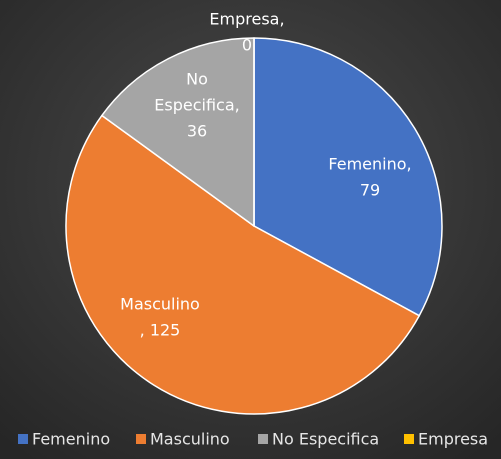 This screenshot has width=501, height=459. What do you see at coordinates (325, 439) in the screenshot?
I see `legend-label: No Especifica` at bounding box center [325, 439].